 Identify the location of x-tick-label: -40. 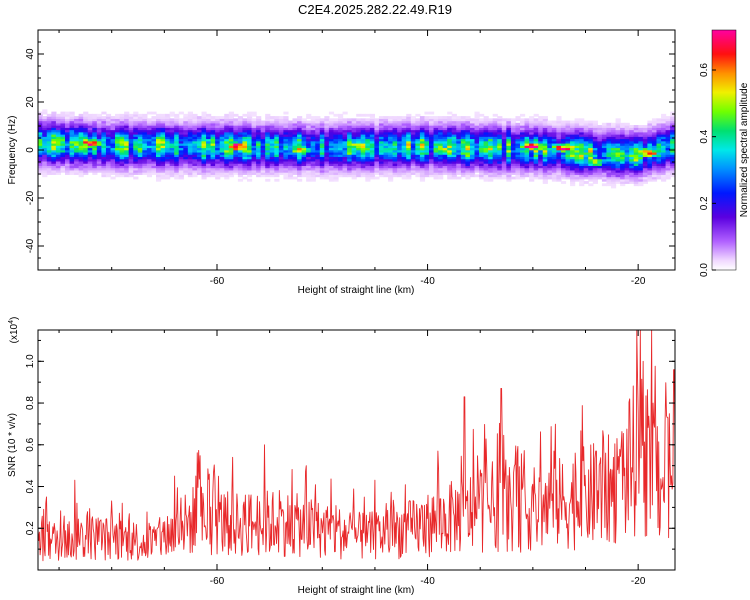
(427, 581).